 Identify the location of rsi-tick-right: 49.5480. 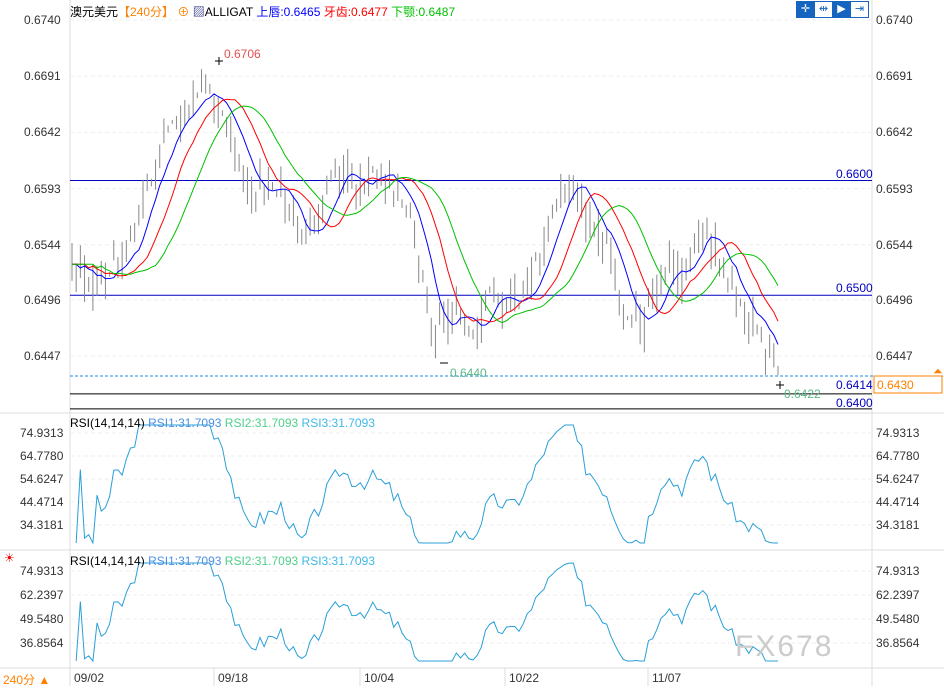
(898, 619).